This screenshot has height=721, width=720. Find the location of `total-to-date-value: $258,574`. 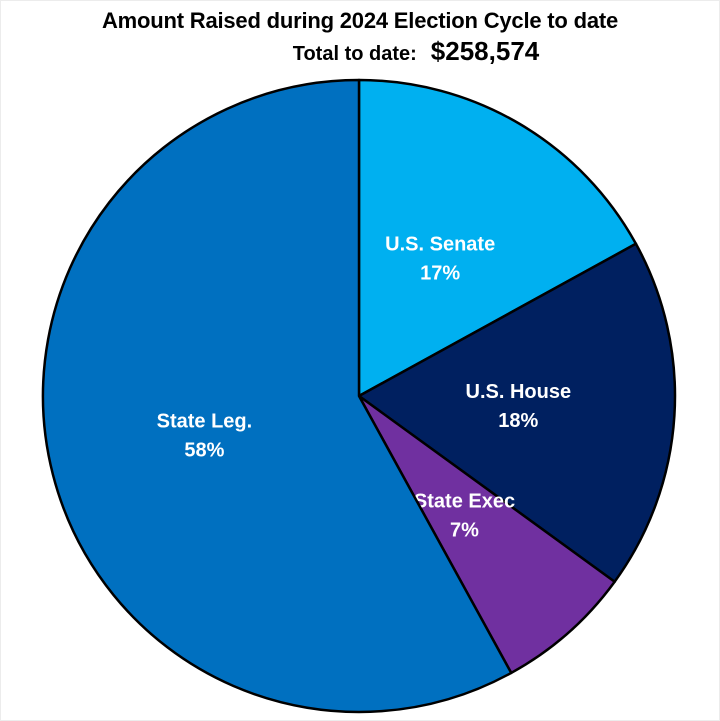

total-to-date-value: $258,574 is located at coordinates (485, 51).